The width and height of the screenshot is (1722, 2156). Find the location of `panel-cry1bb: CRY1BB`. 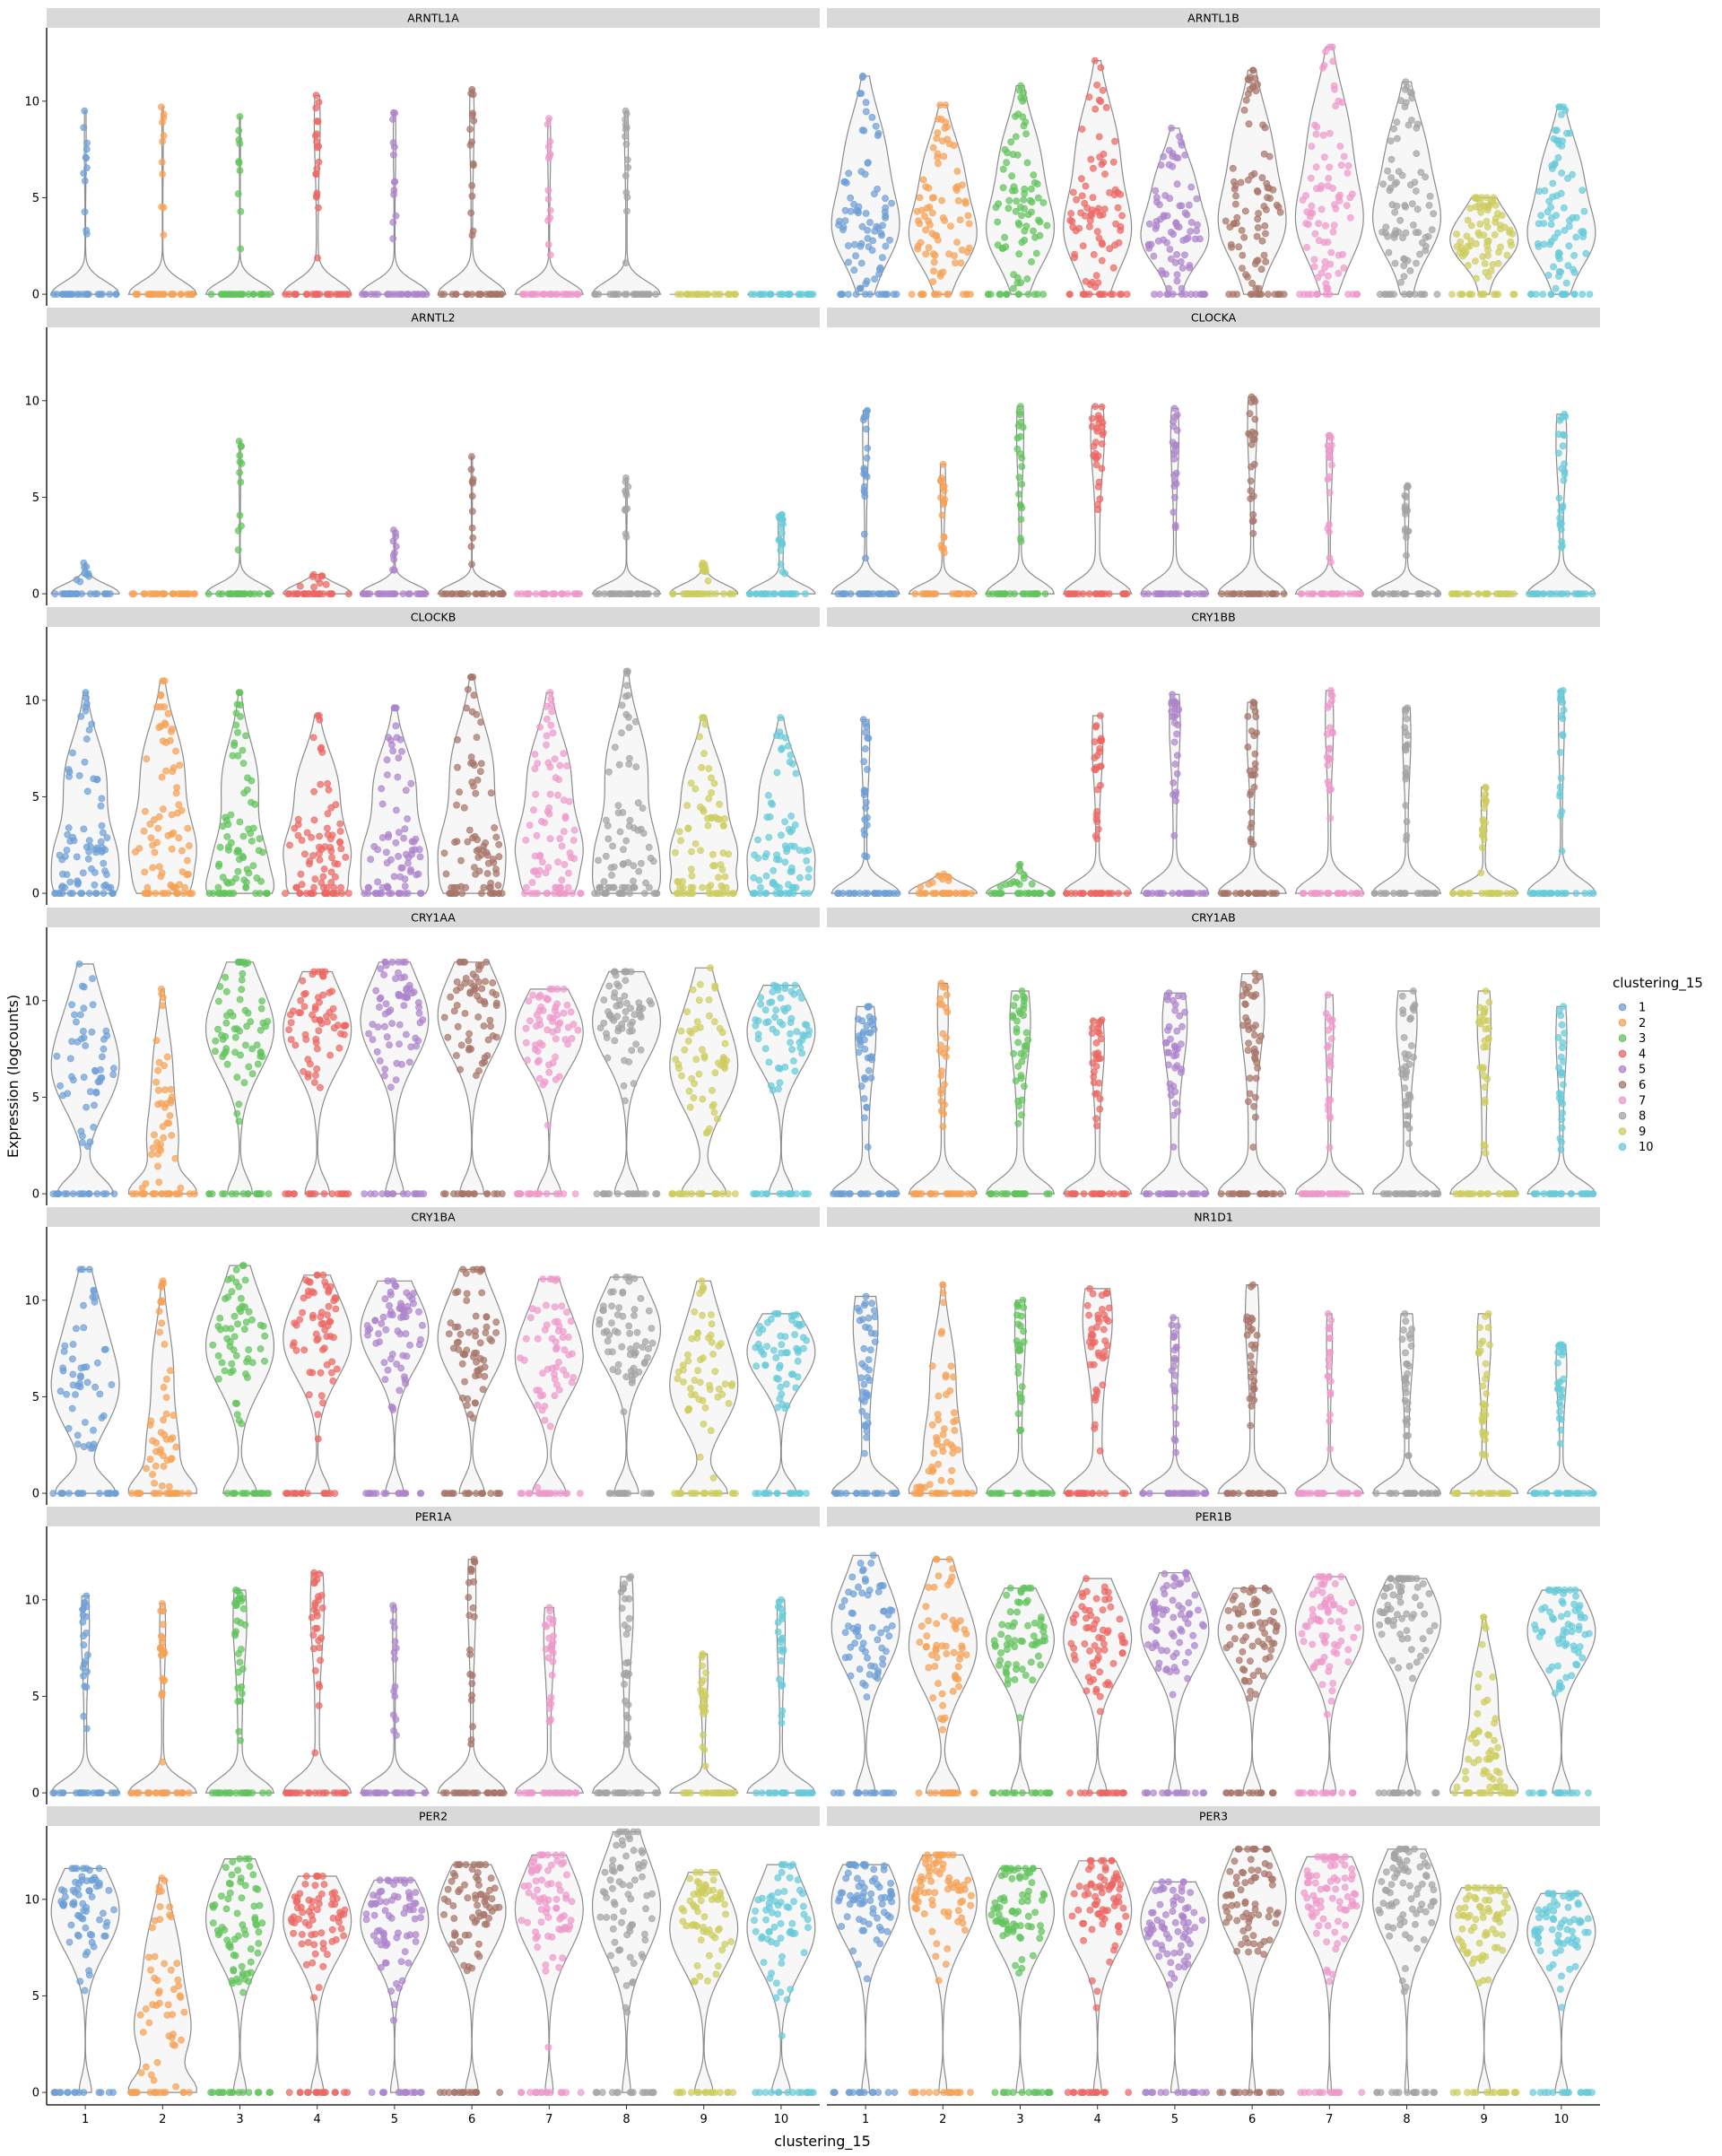

panel-cry1bb: CRY1BB is located at coordinates (1213, 752).